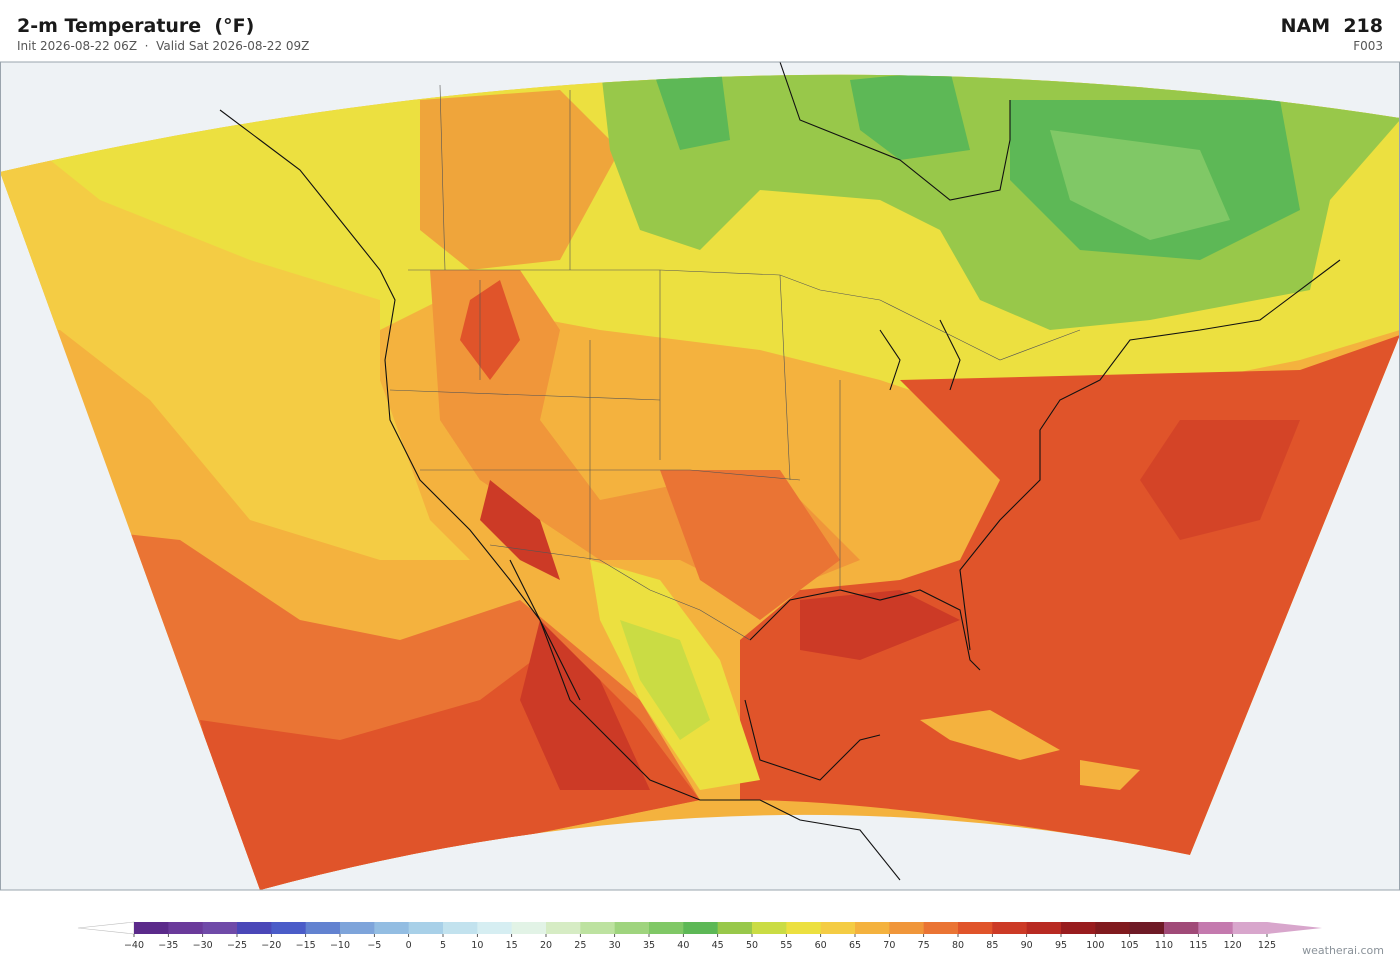 This screenshot has height=965, width=1400. I want to click on colorbar-tick-label: 25, so click(580, 945).